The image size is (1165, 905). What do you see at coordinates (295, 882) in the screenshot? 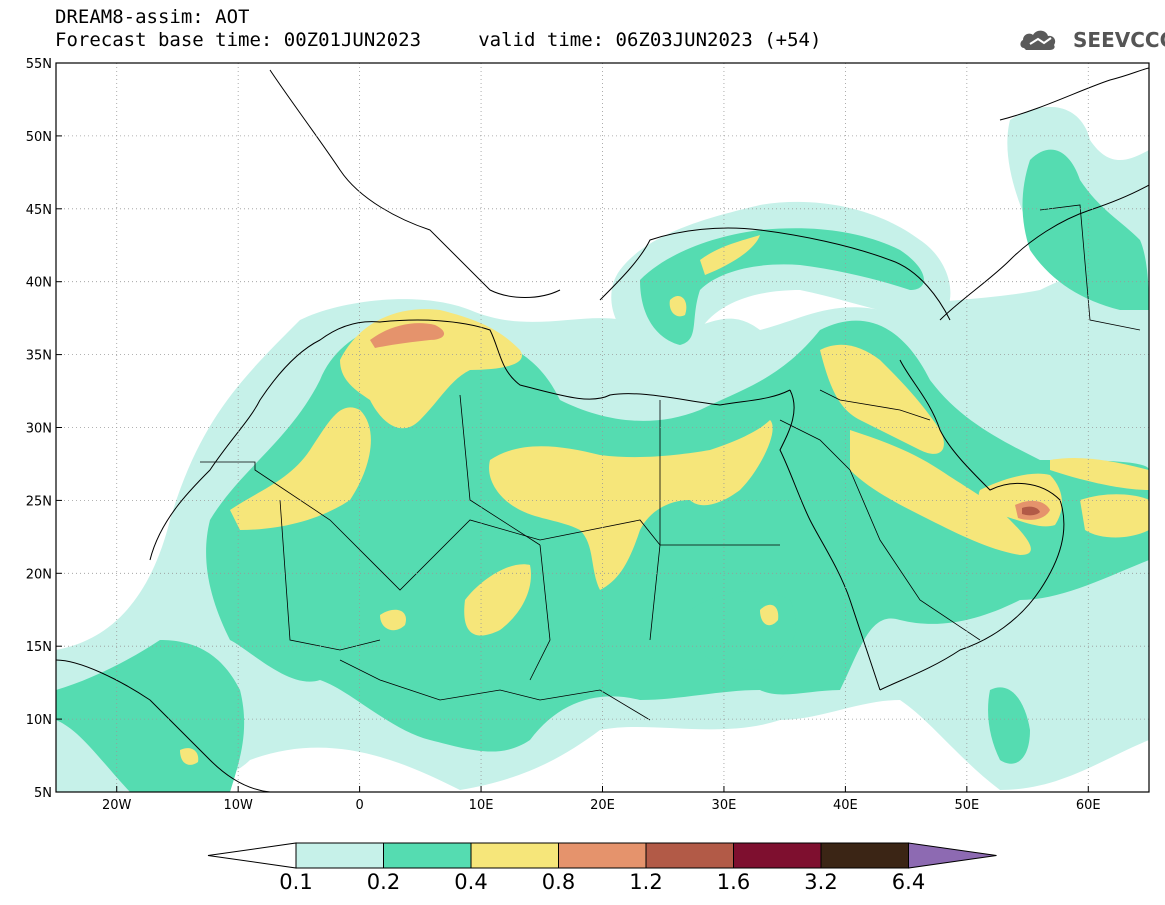
I see `colorbar-label: 0.1` at bounding box center [295, 882].